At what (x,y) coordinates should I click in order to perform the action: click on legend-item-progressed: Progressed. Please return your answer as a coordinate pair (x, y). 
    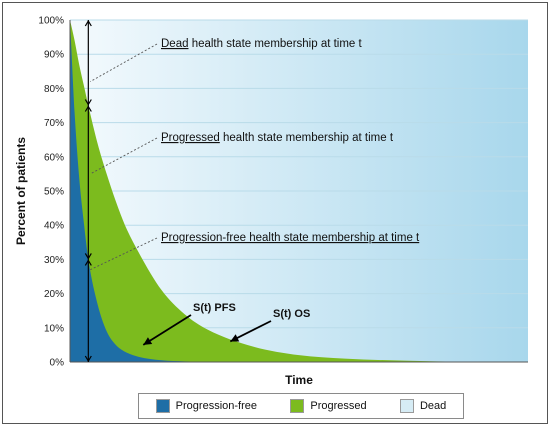
    Looking at the image, I should click on (328, 406).